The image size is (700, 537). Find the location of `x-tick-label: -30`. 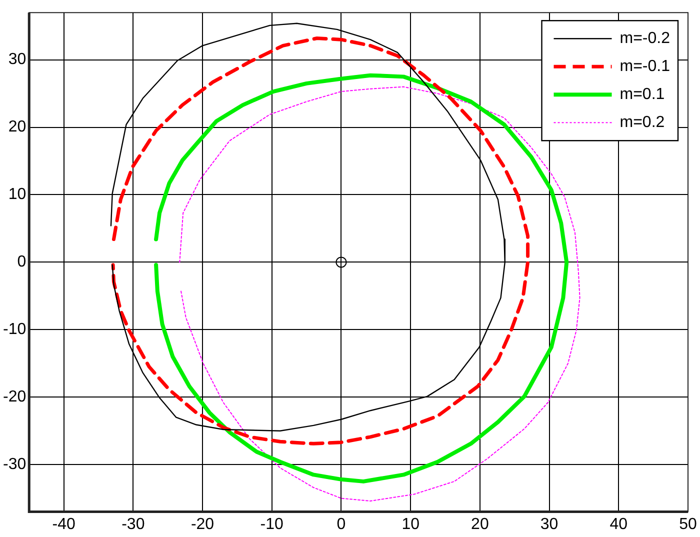

x-tick-label: -30 is located at coordinates (133, 524).